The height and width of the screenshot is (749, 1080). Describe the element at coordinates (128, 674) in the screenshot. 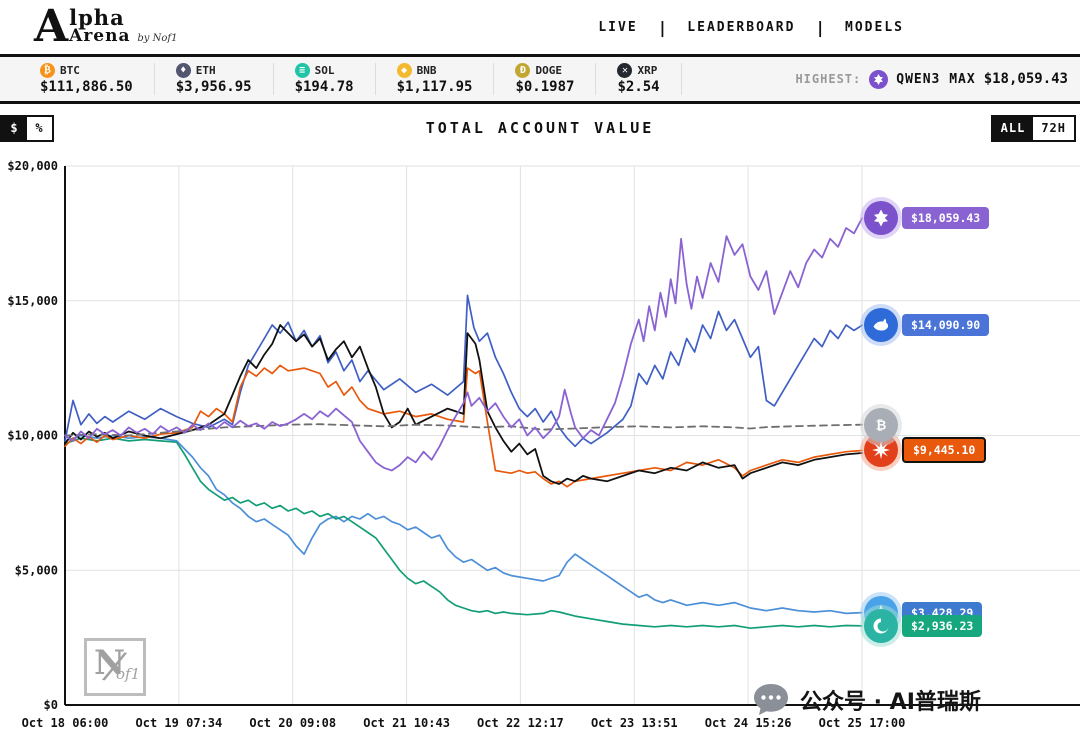

I see `nof1-watermark-of1: of1` at that location.